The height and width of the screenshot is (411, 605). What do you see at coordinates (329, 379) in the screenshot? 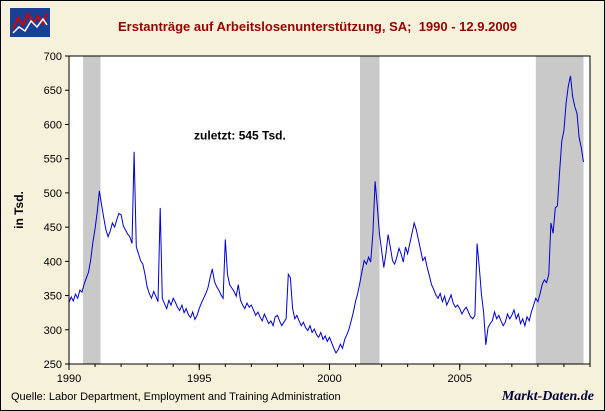
I see `x-tick-label: 2000` at bounding box center [329, 379].